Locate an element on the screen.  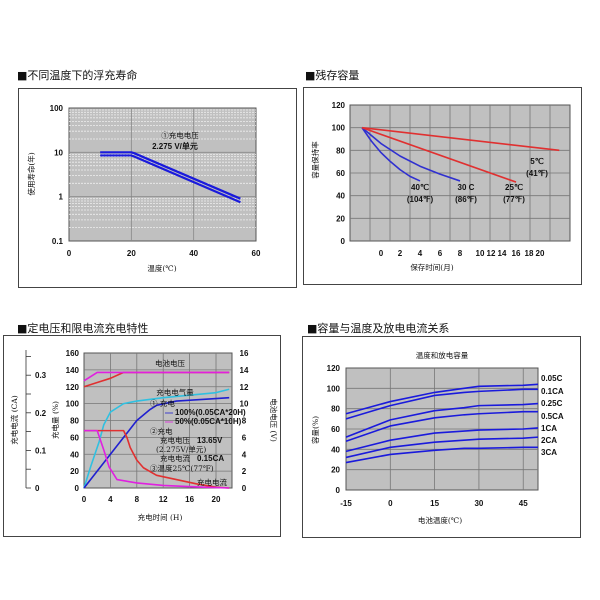
x-axis-label: 保存时间(月) is located at coordinates (431, 267).